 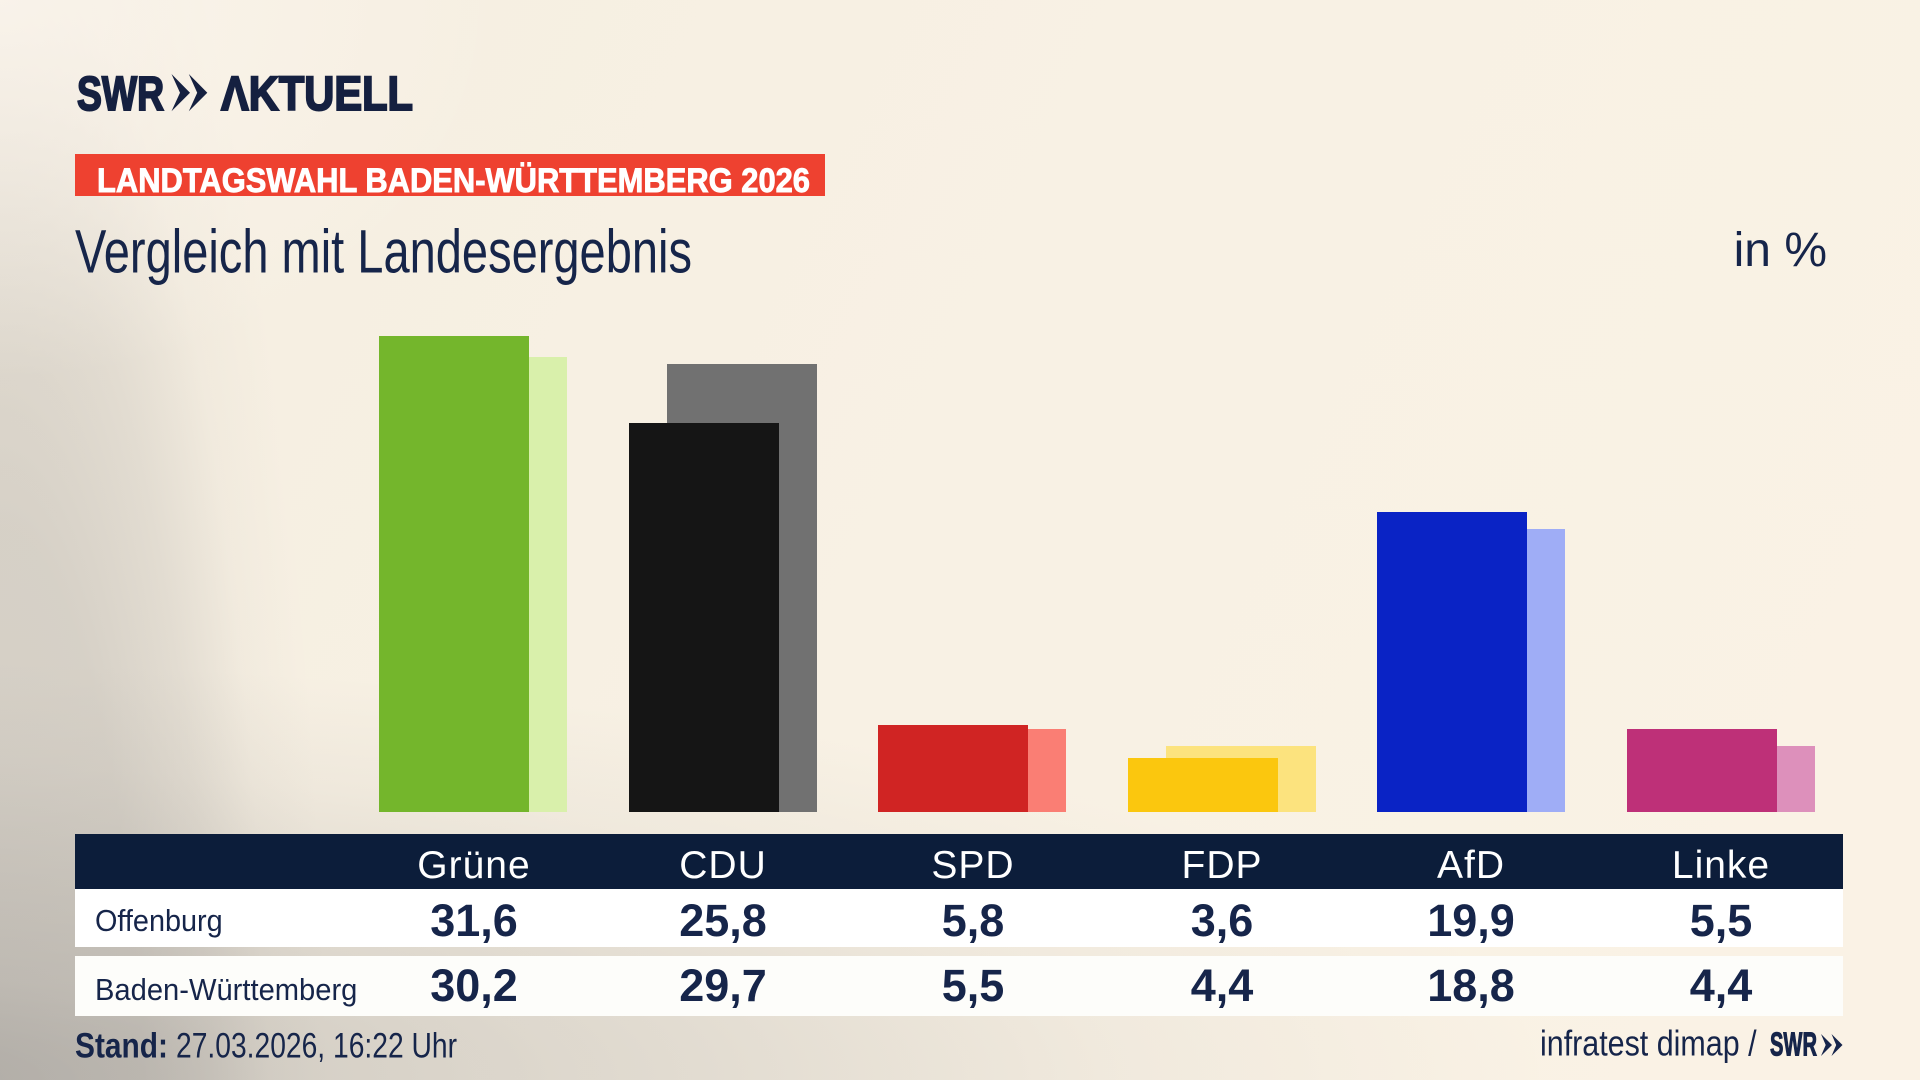 What do you see at coordinates (316, 1046) in the screenshot?
I see `svg-text: 27.03.2026, 16:22 Uhr` at bounding box center [316, 1046].